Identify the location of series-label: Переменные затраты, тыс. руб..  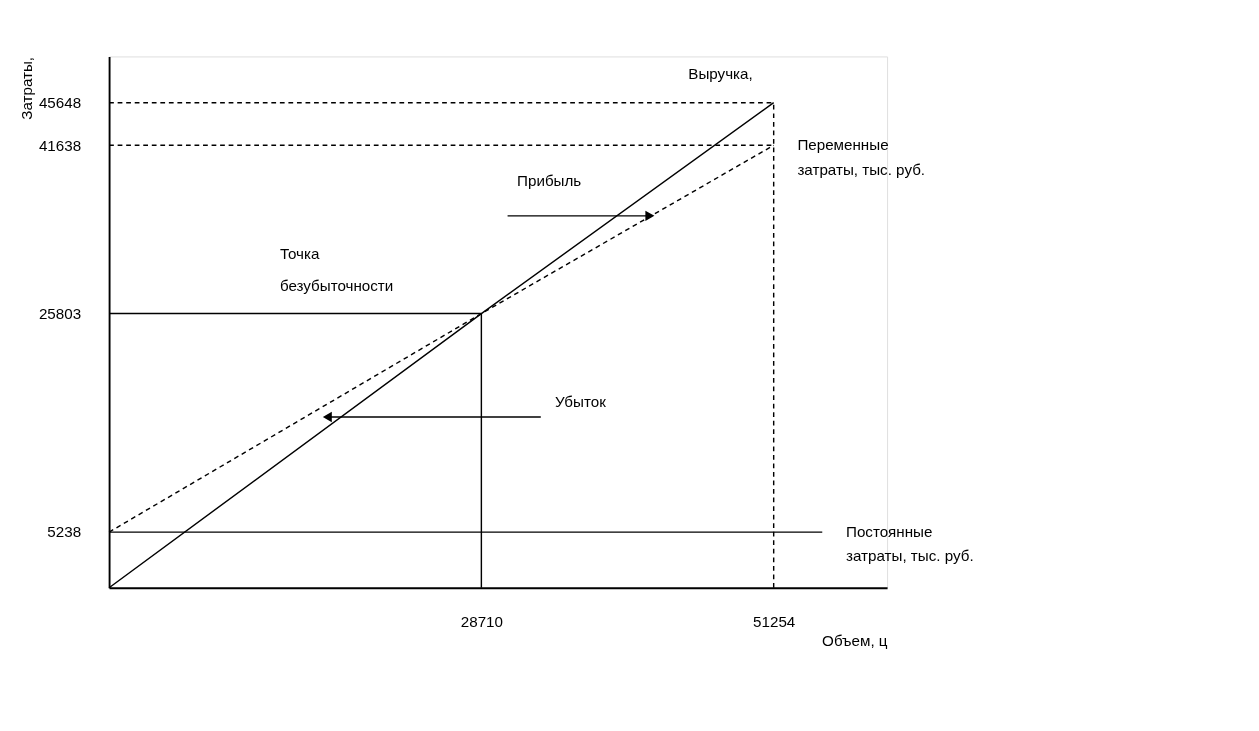
(861, 157).